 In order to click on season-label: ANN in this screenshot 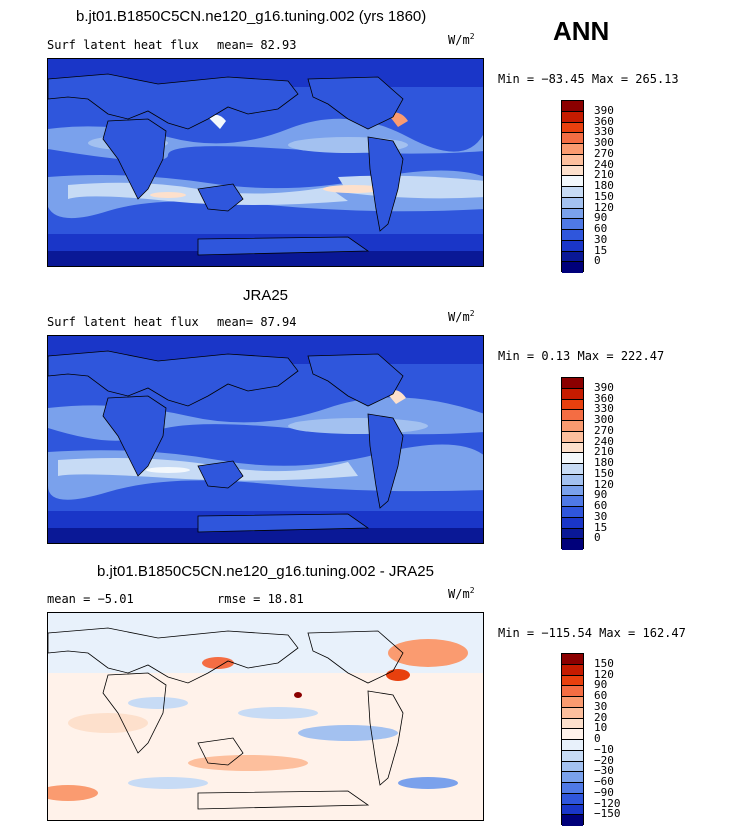, I will do `click(581, 31)`.